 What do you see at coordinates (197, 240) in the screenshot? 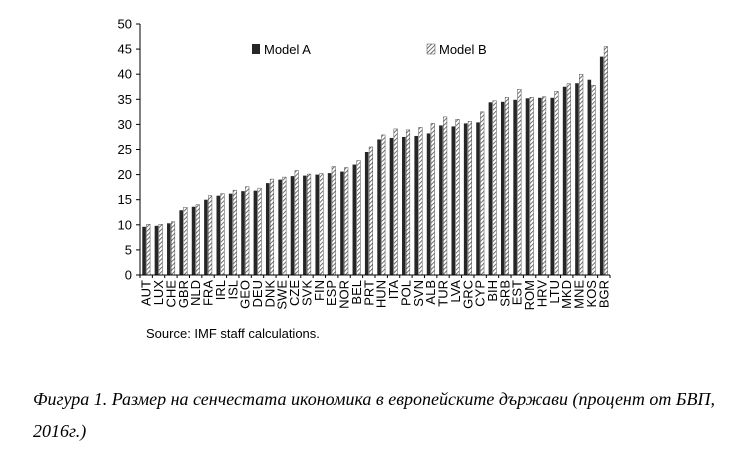
I see `bar-model-b-nld` at bounding box center [197, 240].